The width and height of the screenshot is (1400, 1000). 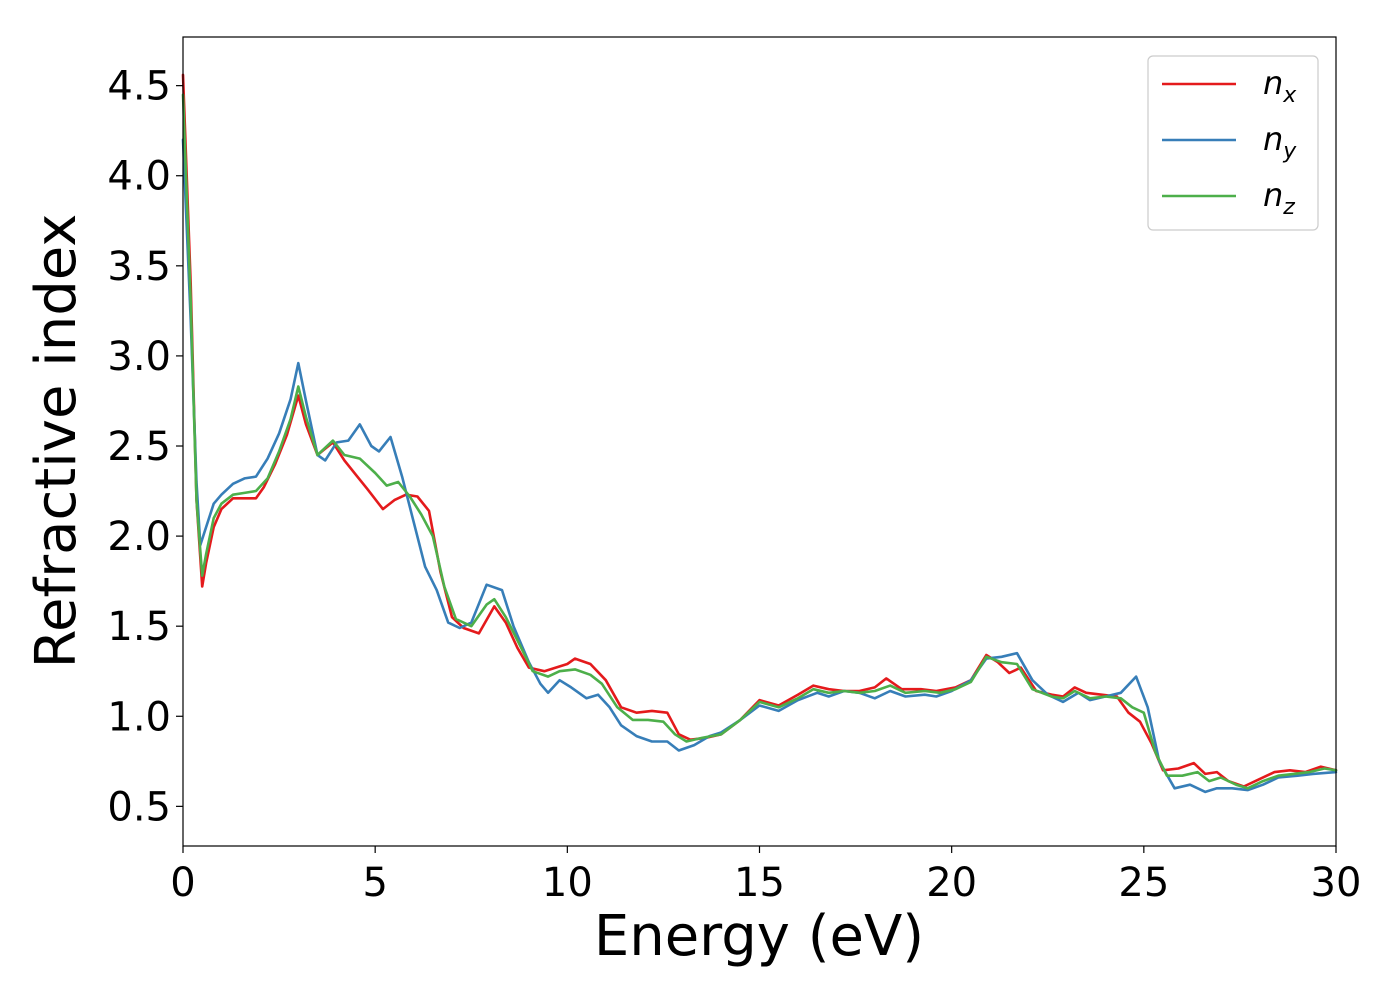 What do you see at coordinates (139, 447) in the screenshot?
I see `y-tick-label: 2.5` at bounding box center [139, 447].